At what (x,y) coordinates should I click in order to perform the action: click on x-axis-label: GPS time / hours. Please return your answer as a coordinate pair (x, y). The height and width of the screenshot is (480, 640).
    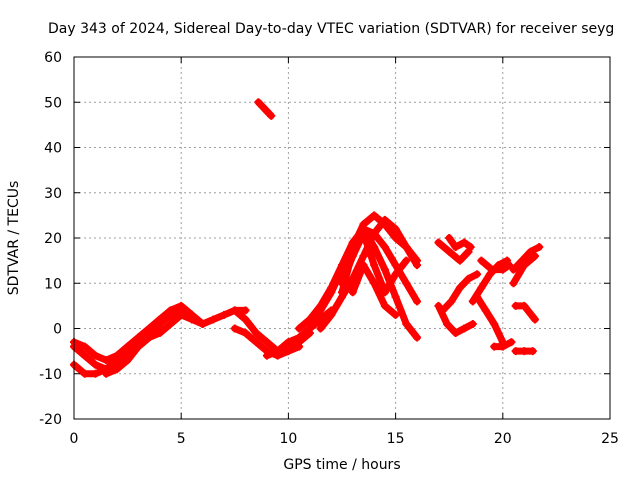
    Looking at the image, I should click on (341, 465).